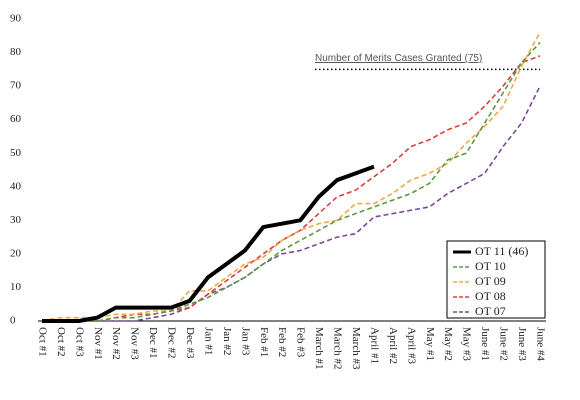 This screenshot has height=400, width=580. I want to click on x-tick-label: Jan #1, so click(208, 341).